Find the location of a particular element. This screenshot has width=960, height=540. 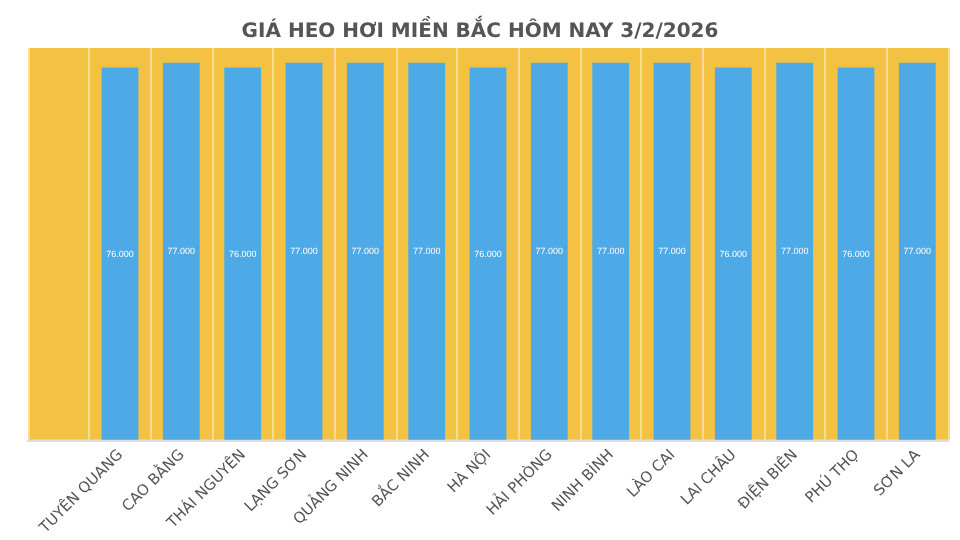

chart-title: GIÁ HEO HƠI MIỀN BẮC HÔM NAY 3/2/2026 is located at coordinates (480, 29).